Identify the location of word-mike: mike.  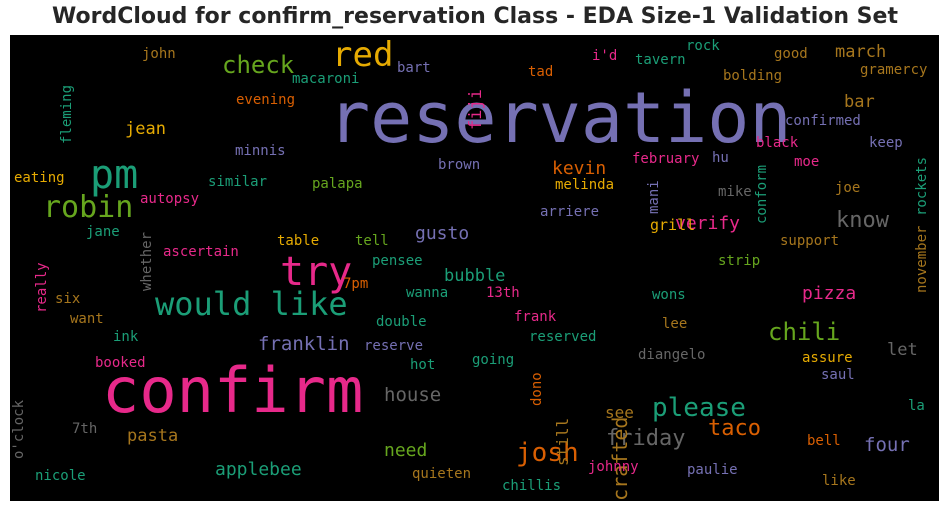
(735, 192).